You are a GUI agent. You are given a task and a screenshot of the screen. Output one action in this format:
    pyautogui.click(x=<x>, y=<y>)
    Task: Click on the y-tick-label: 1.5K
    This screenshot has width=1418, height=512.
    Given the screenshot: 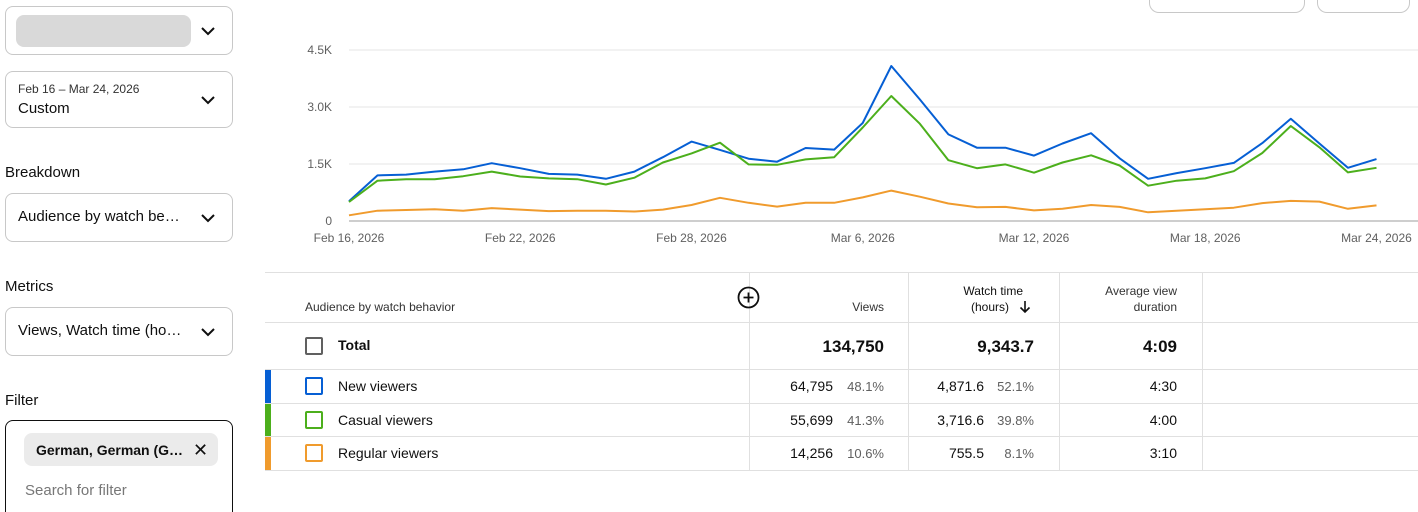 What is the action you would take?
    pyautogui.click(x=319, y=164)
    